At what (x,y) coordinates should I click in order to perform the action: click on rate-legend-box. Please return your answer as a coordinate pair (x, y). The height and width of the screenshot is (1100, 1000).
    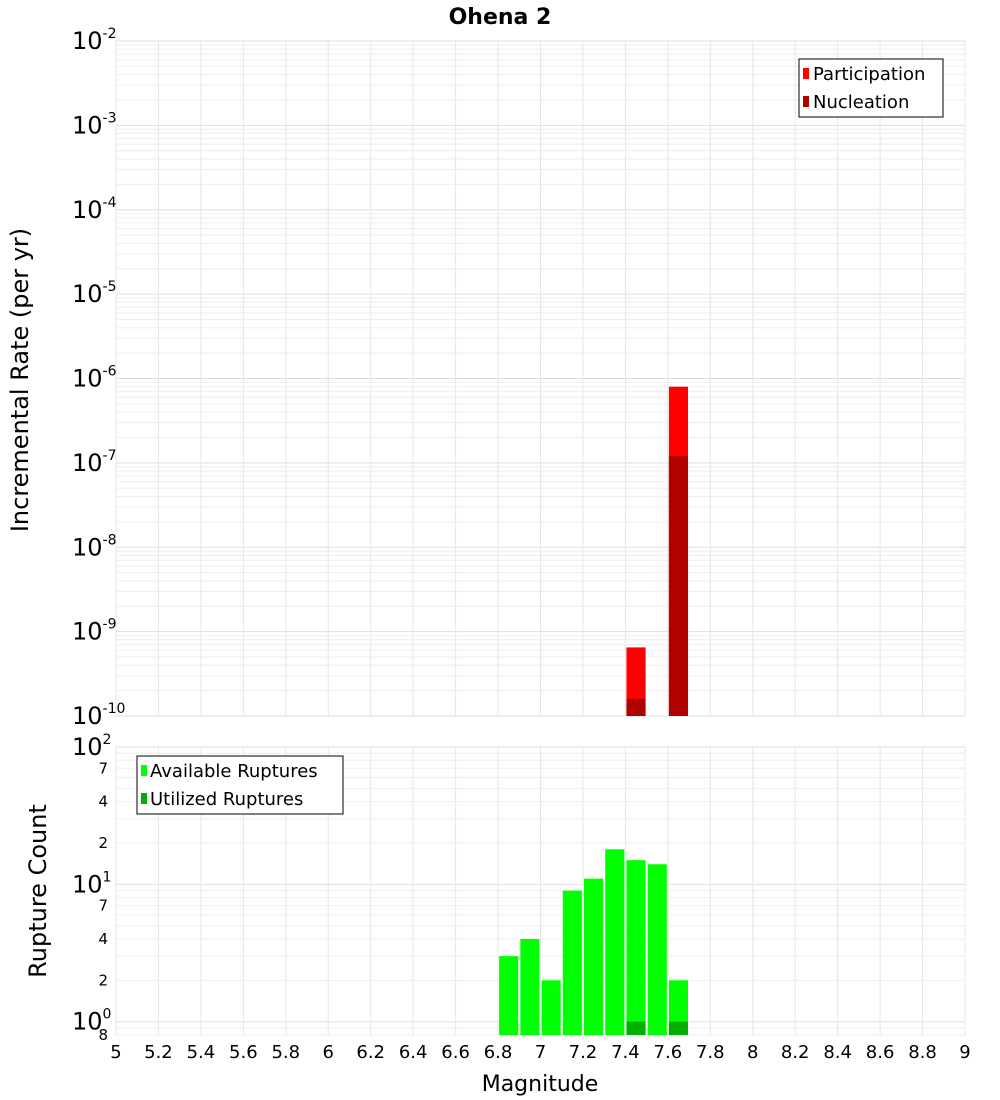
    Looking at the image, I should click on (871, 88).